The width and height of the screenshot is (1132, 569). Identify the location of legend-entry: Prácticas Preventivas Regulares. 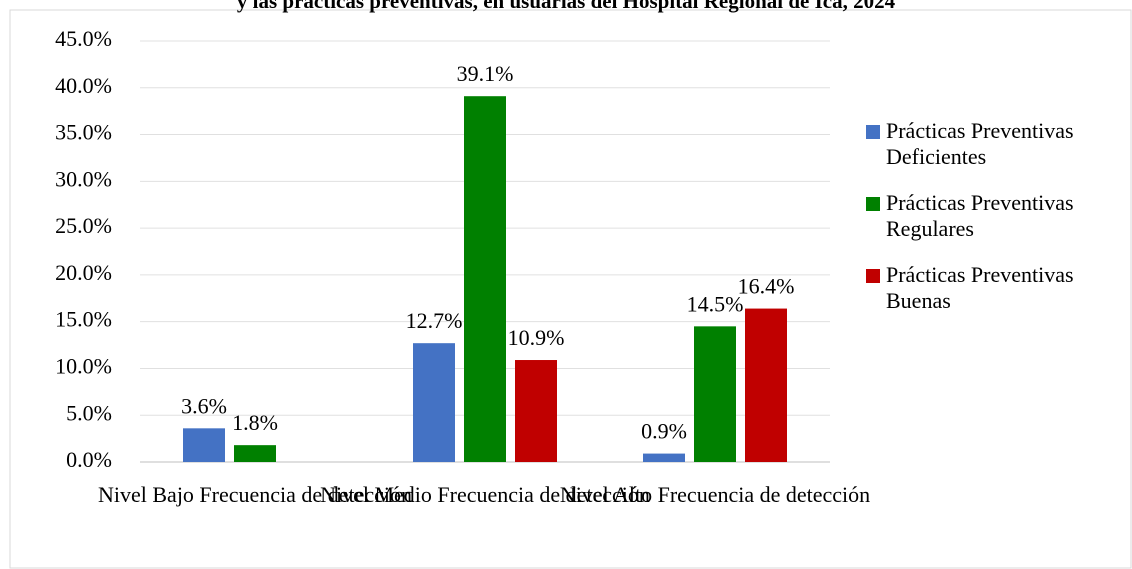
(986, 216).